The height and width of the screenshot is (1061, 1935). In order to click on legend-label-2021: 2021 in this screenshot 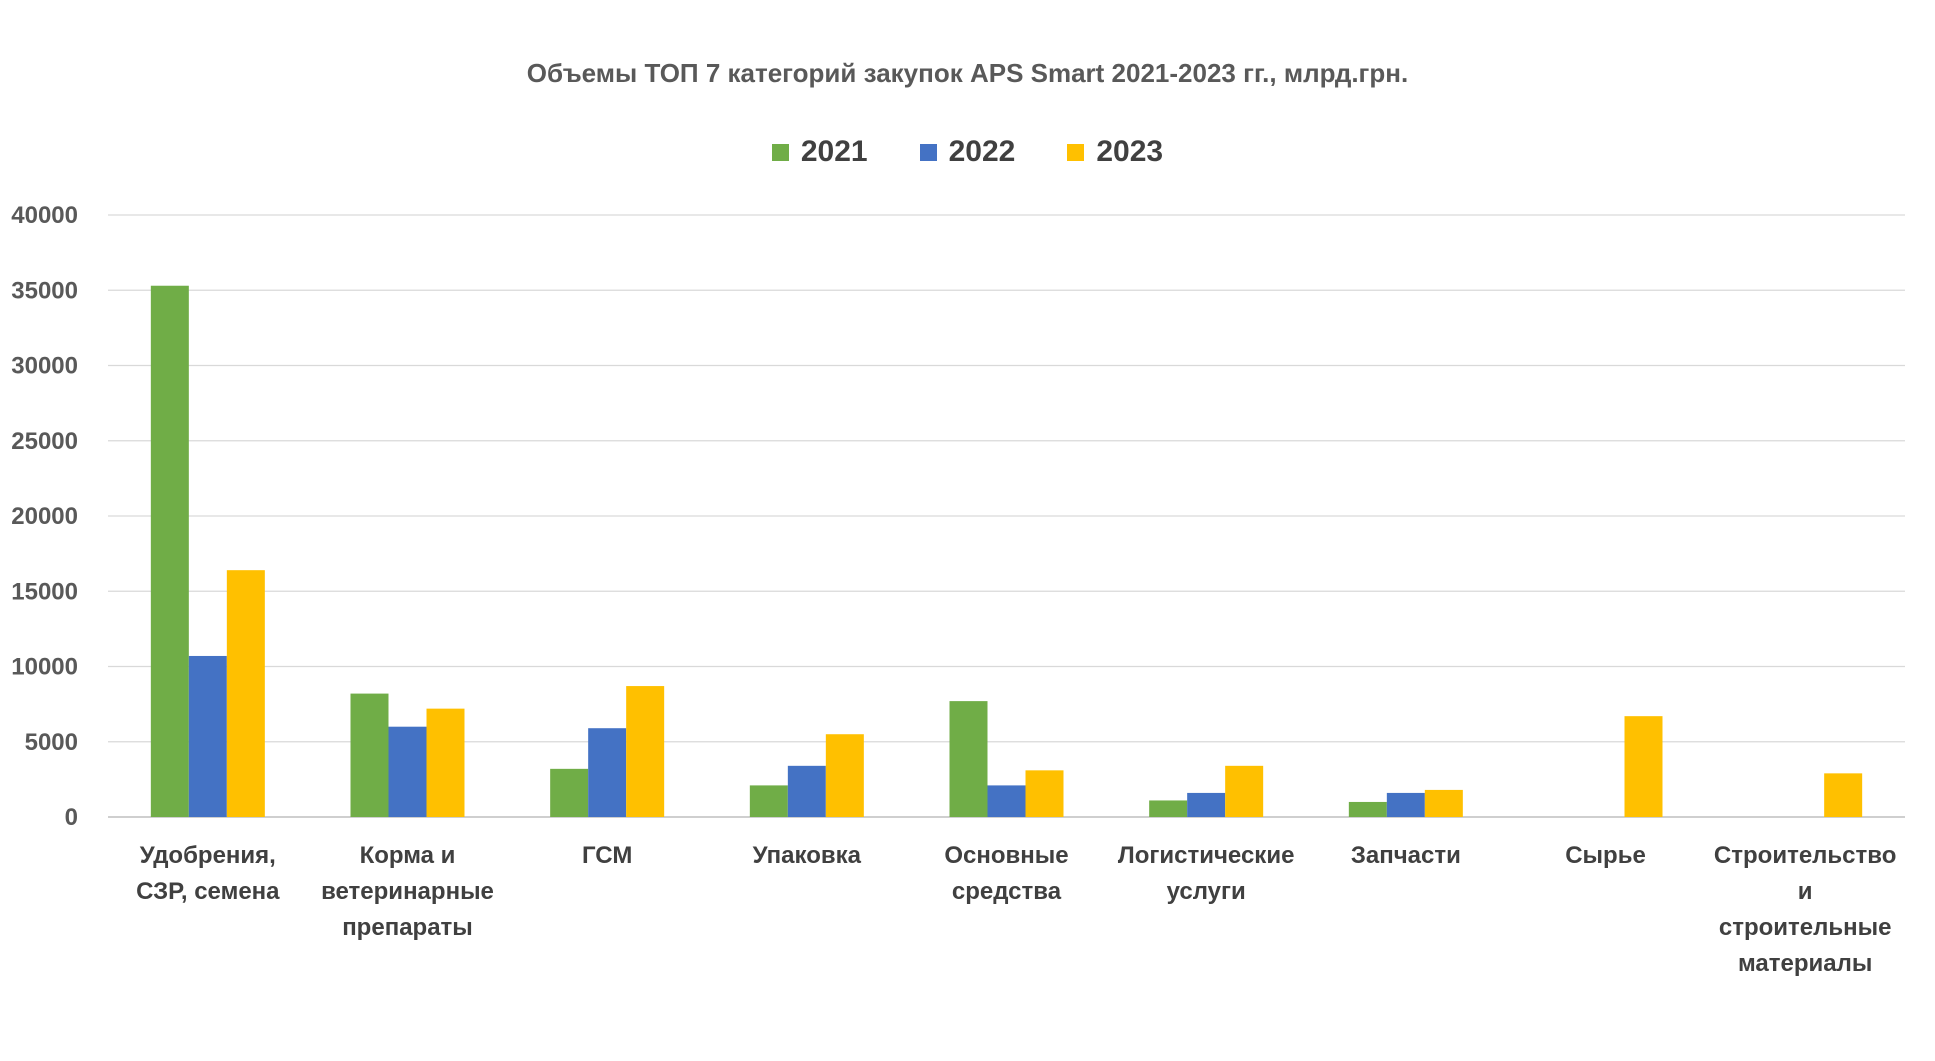, I will do `click(834, 151)`.